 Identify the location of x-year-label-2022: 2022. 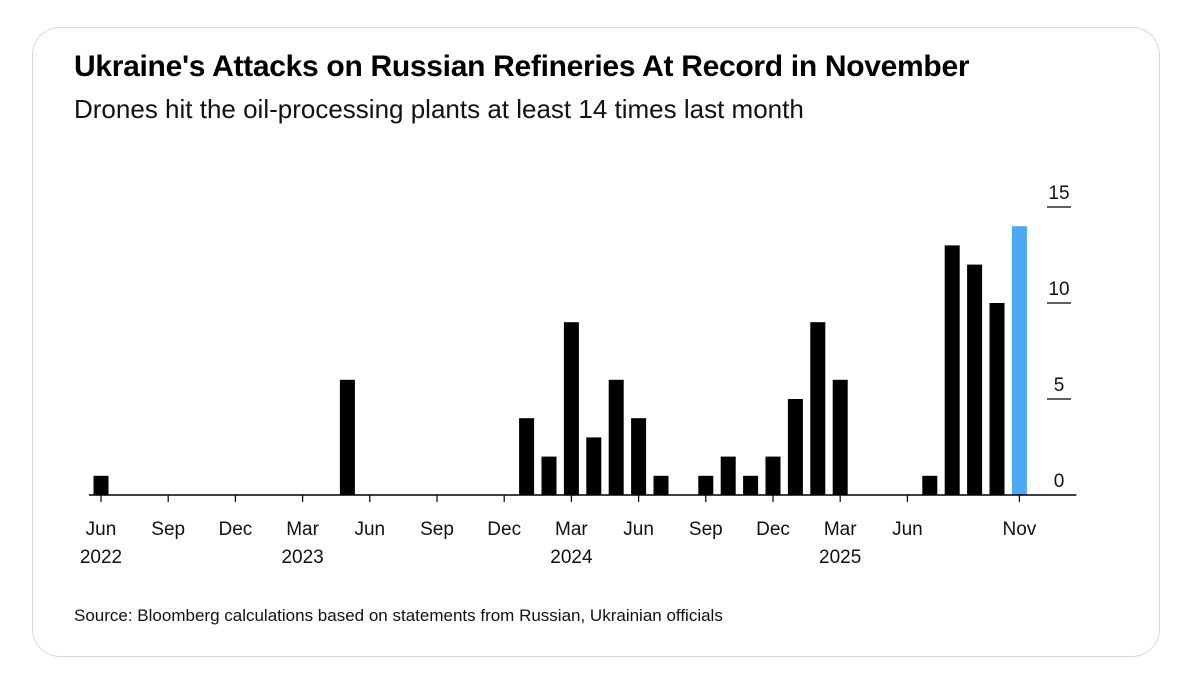
(101, 557).